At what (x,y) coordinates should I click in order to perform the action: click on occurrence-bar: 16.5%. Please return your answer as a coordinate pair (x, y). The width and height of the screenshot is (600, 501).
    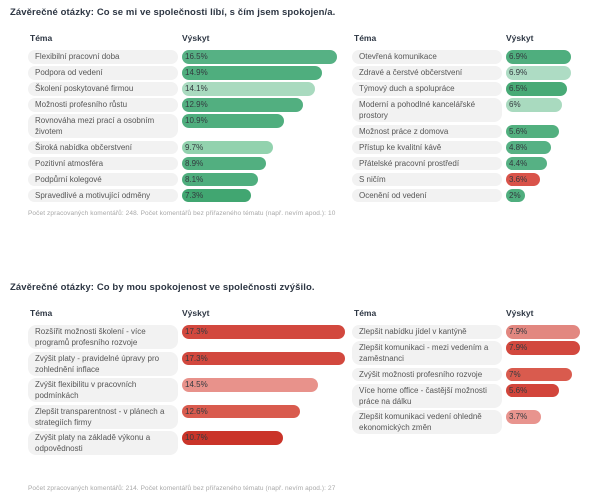
    Looking at the image, I should click on (260, 57).